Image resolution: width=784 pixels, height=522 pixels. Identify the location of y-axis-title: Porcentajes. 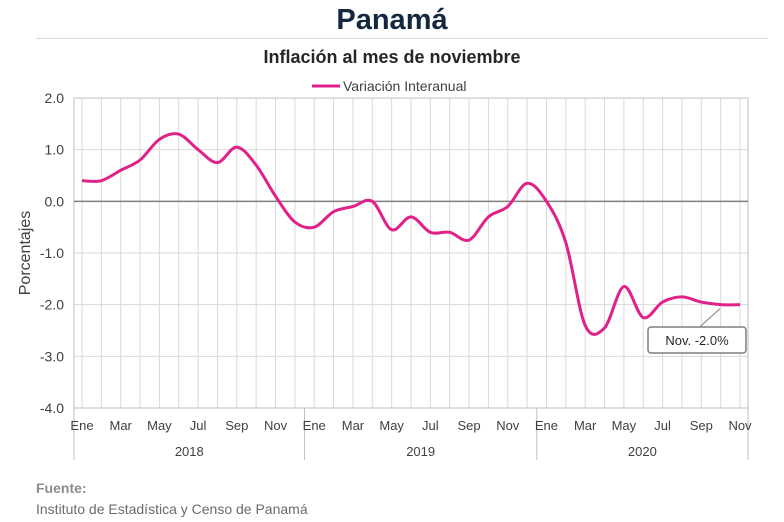
(25, 253).